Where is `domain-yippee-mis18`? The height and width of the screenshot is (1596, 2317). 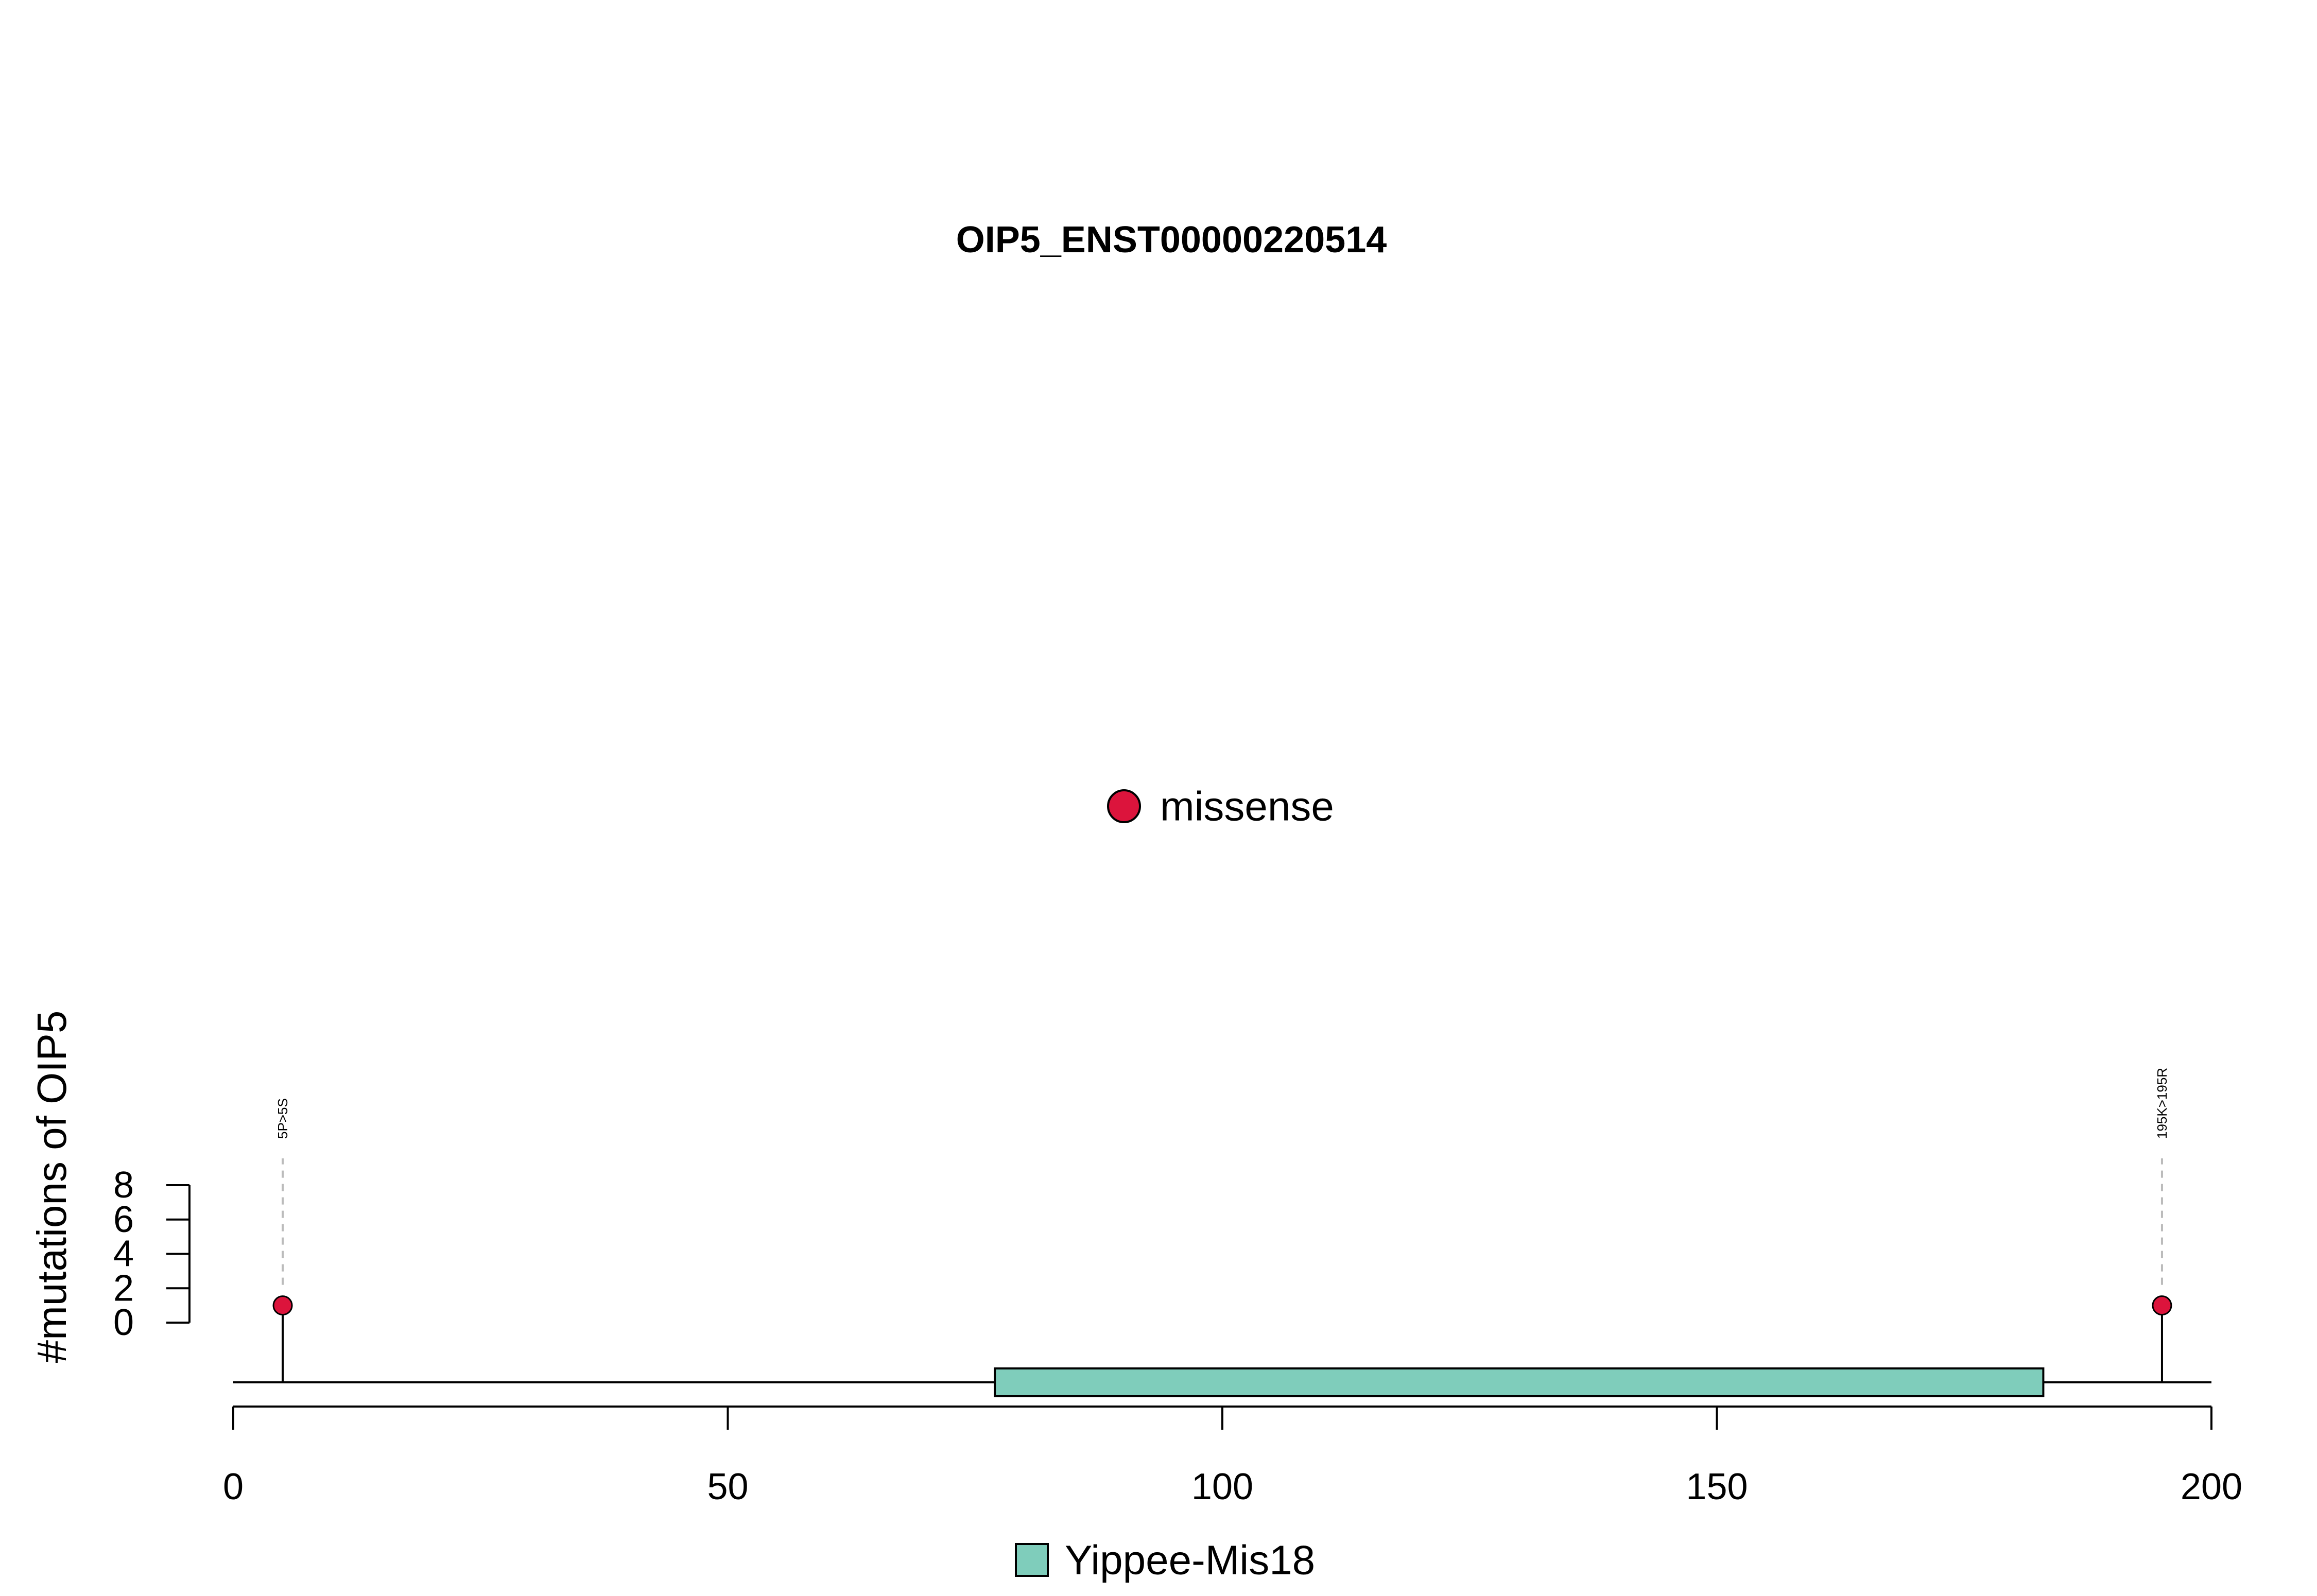 domain-yippee-mis18 is located at coordinates (1519, 1382).